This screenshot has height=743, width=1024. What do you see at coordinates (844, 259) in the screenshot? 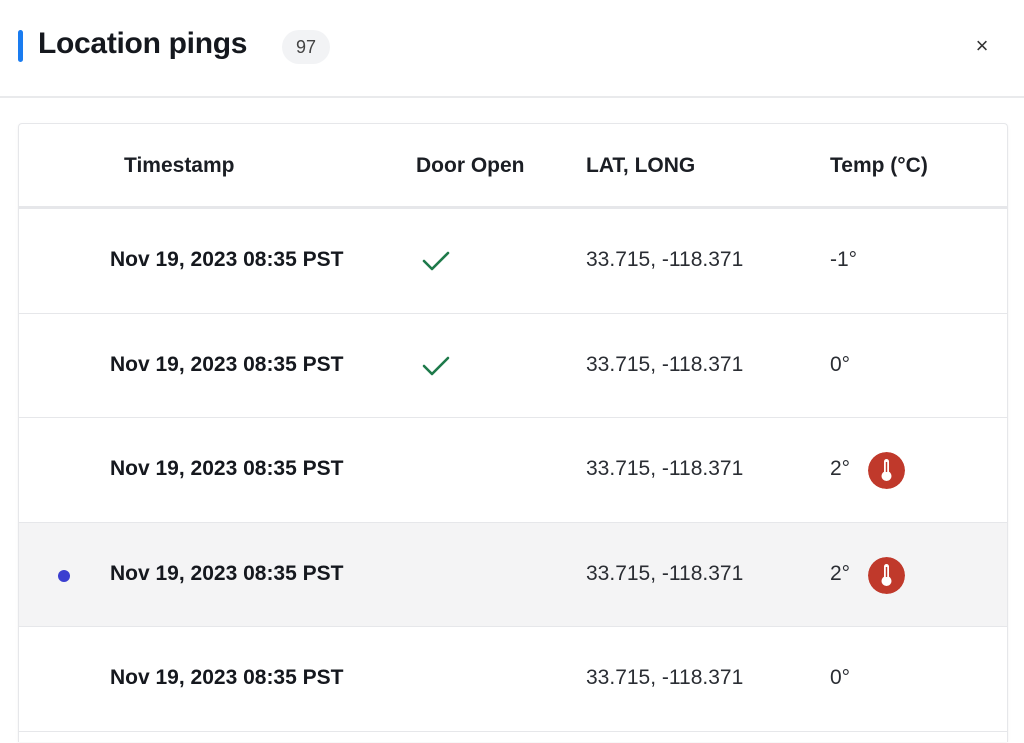
I see `temp-cell: -1°` at bounding box center [844, 259].